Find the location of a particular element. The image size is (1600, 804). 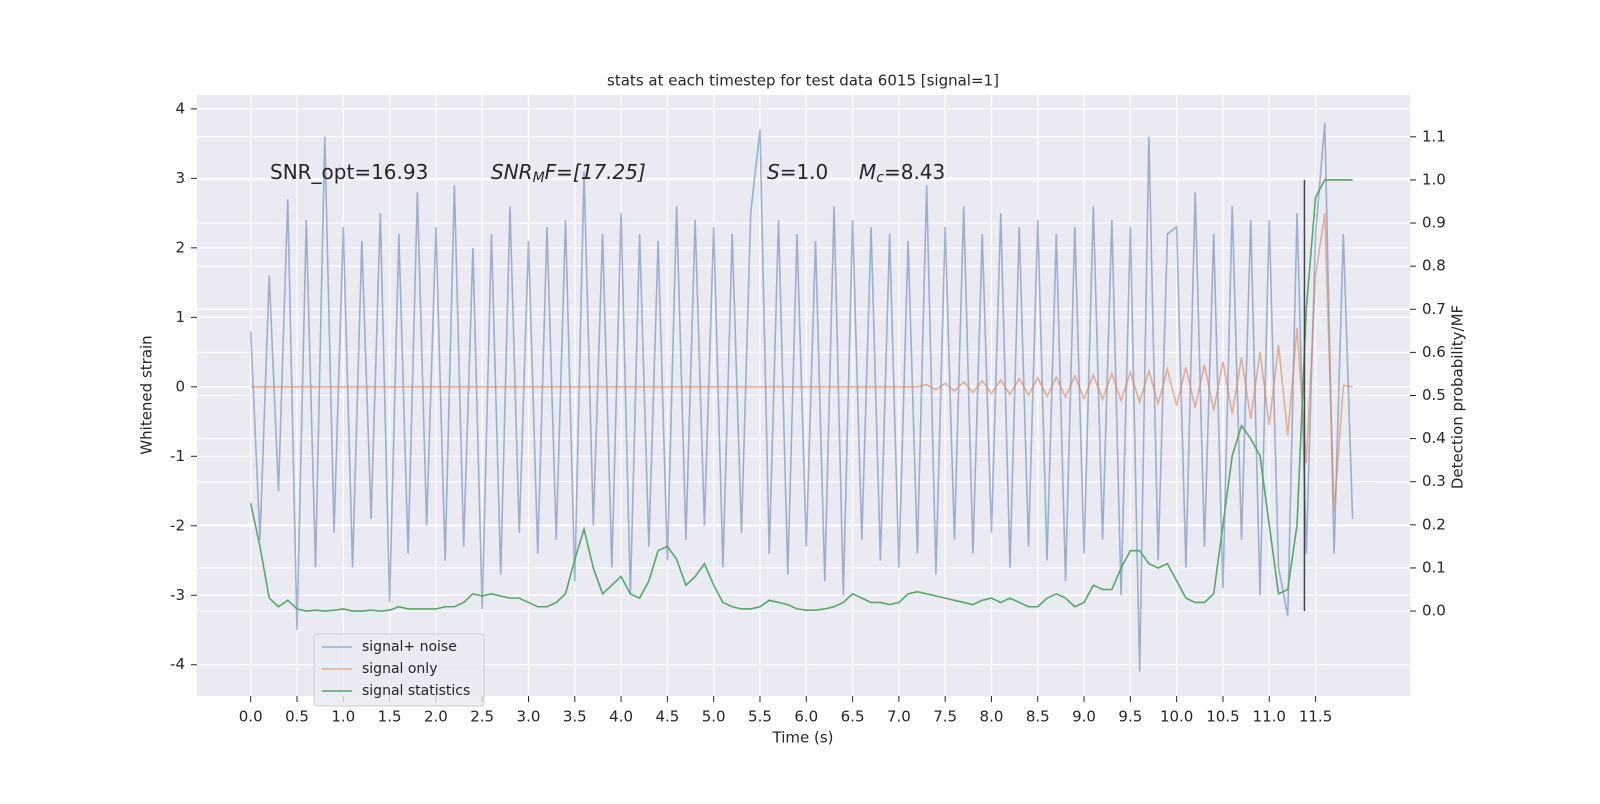

y-tick-label: 2 is located at coordinates (180, 247).